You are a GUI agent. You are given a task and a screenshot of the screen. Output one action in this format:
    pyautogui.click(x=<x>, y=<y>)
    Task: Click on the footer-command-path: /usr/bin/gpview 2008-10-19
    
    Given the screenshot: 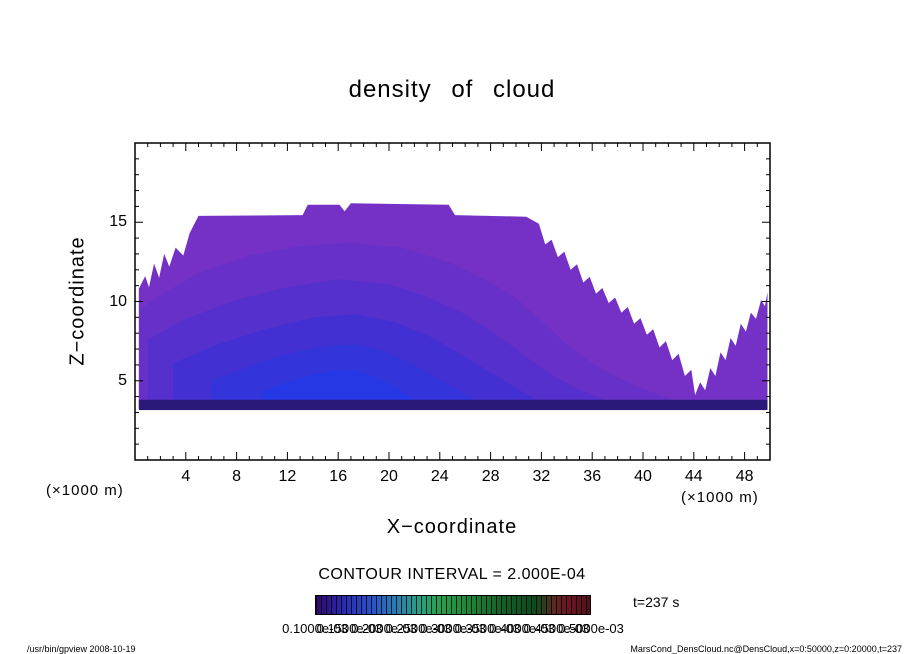 What is the action you would take?
    pyautogui.click(x=81, y=649)
    